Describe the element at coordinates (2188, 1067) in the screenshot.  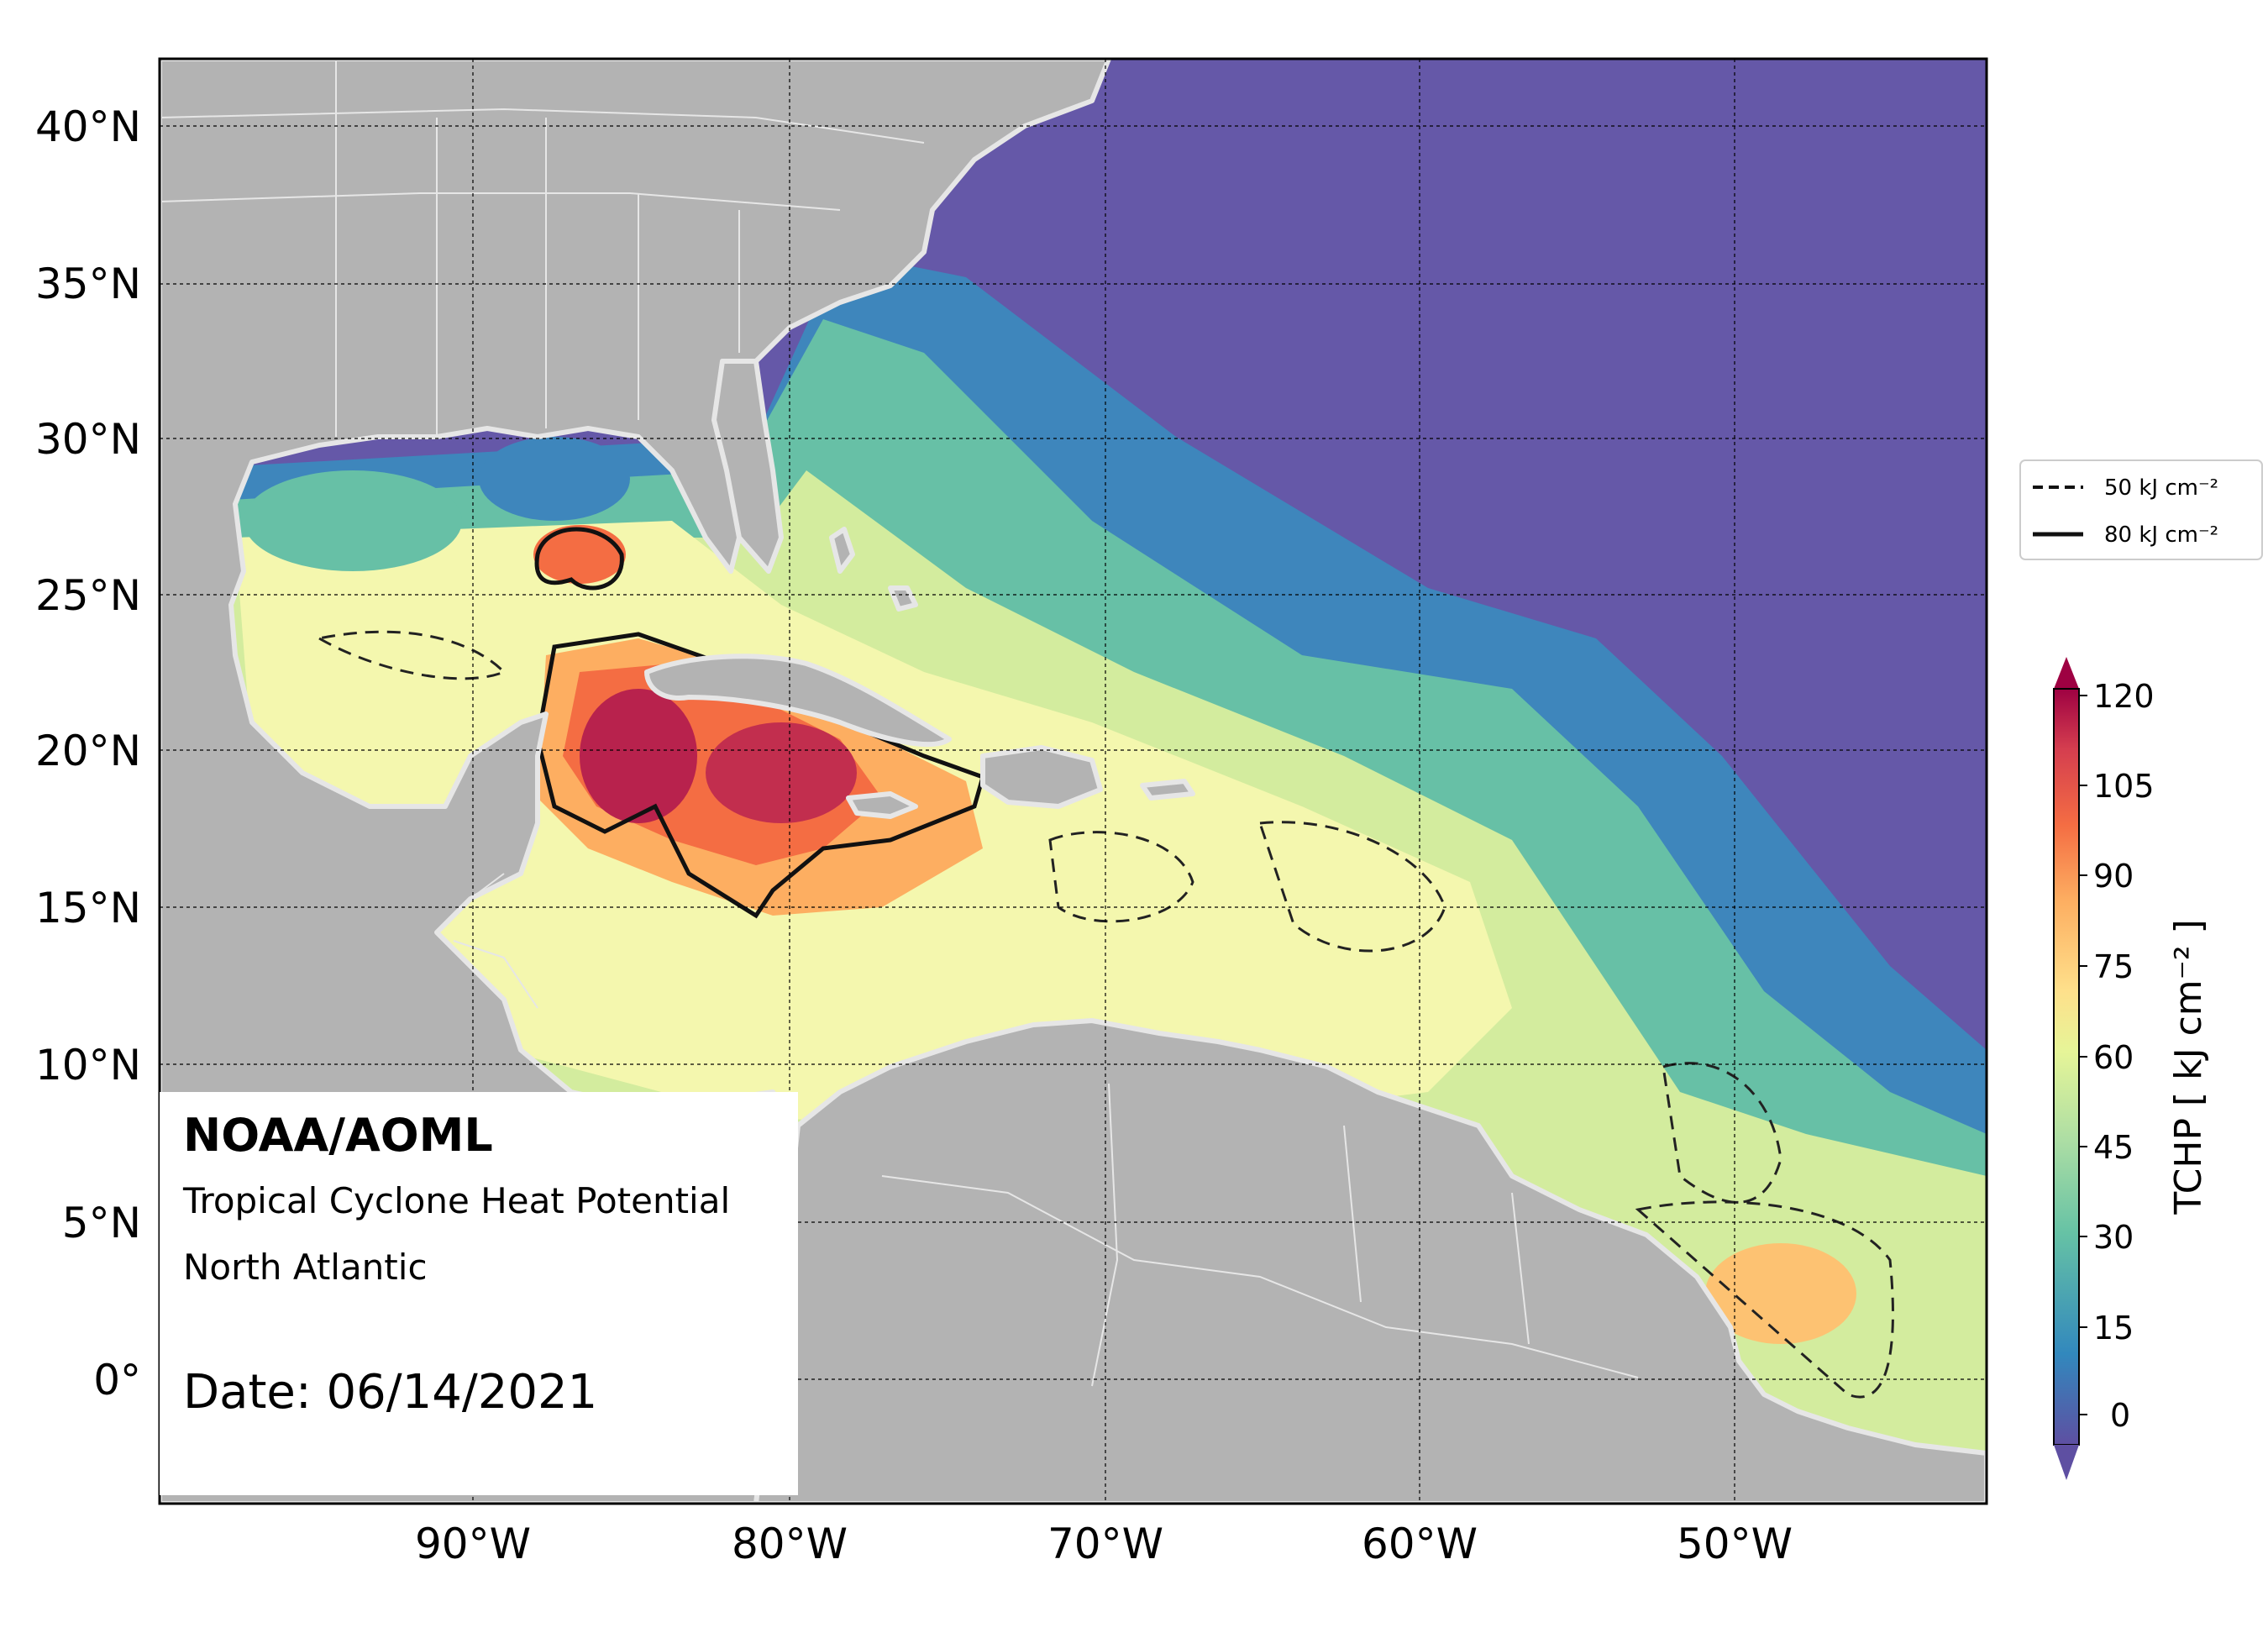
I see `colorbar-title: TCHP [ kJ cm⁻² ]` at that location.